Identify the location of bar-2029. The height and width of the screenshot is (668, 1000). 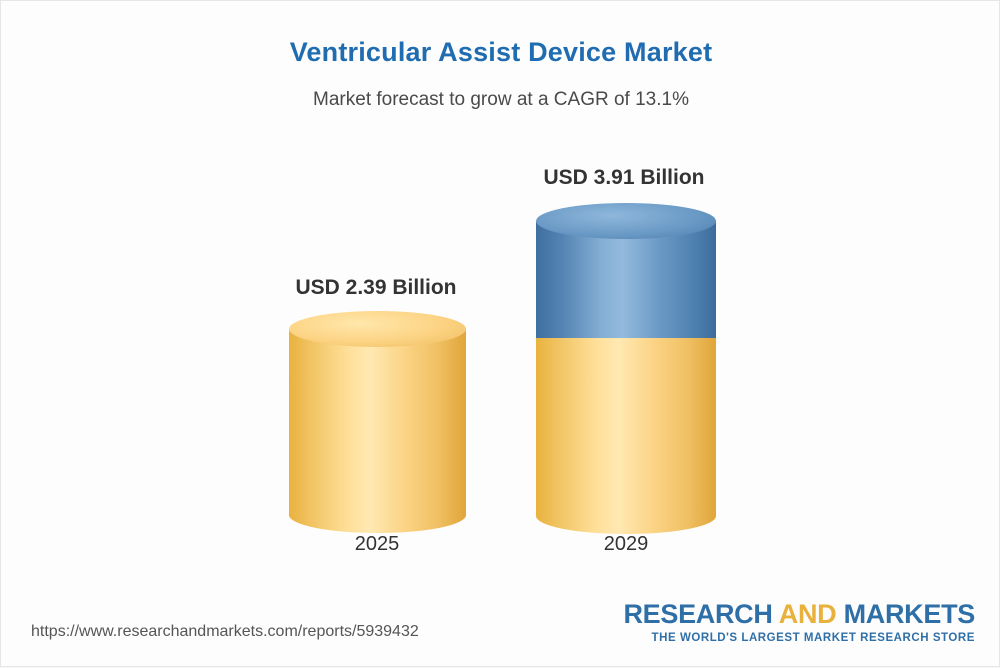
(626, 368).